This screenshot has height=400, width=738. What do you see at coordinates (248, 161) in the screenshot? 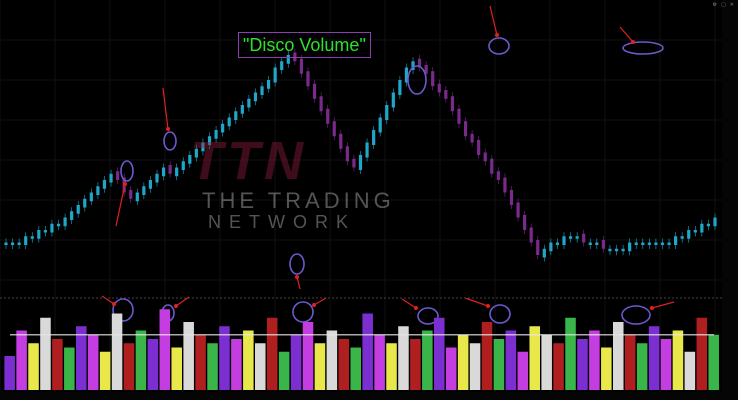
I see `logo-mark: TTN` at bounding box center [248, 161].